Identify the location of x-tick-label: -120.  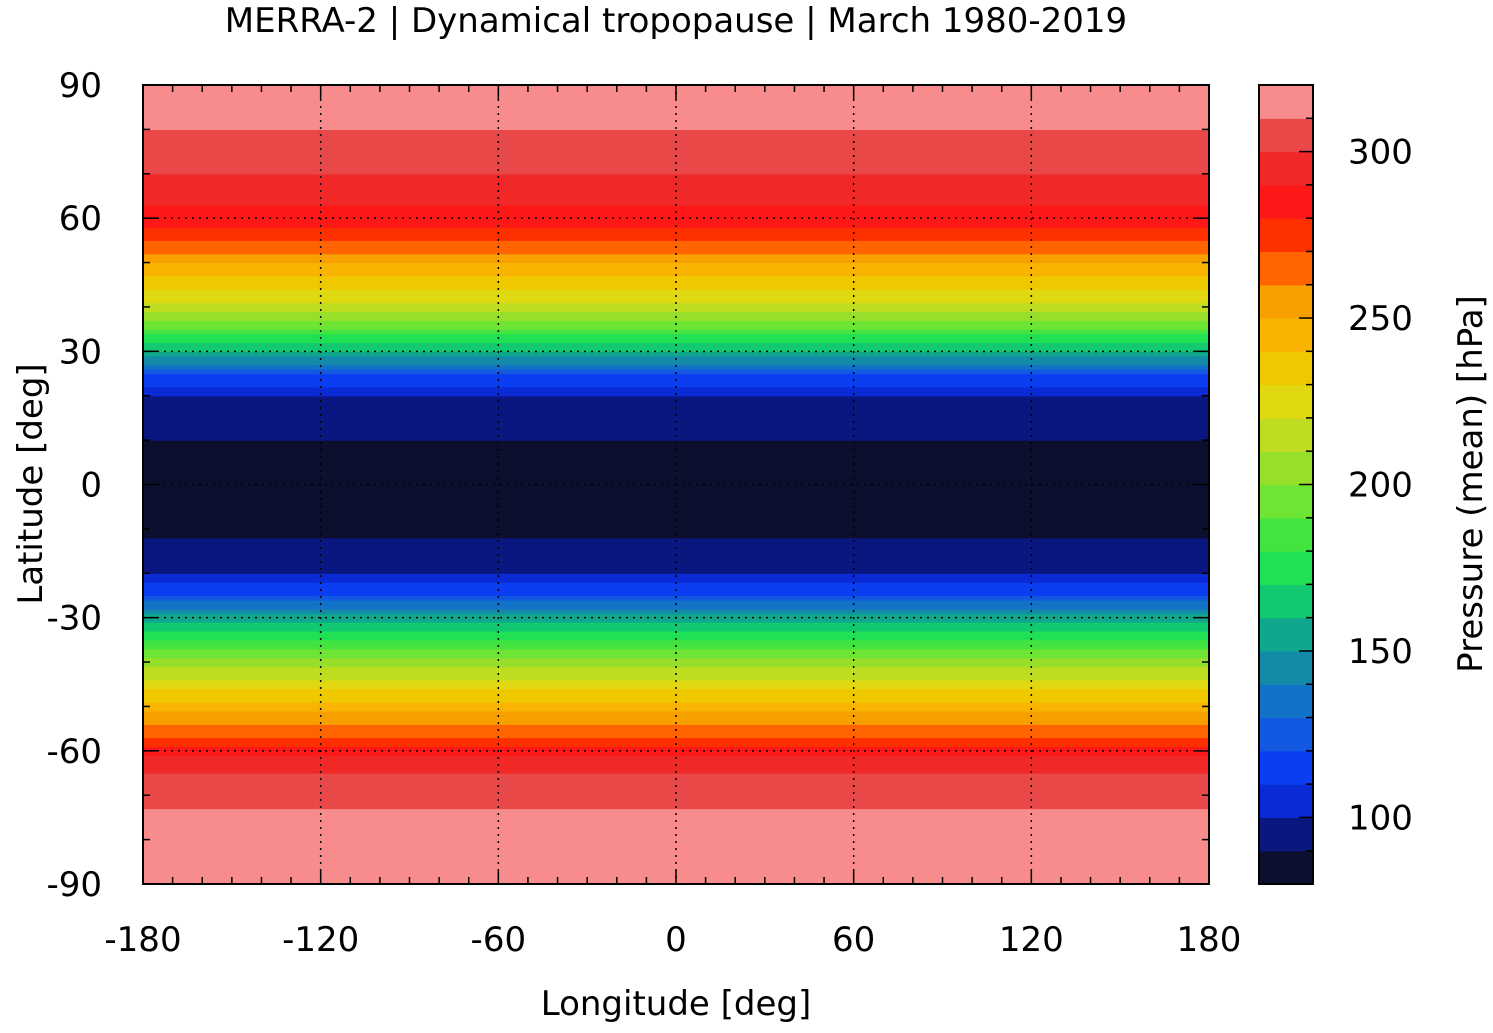
(320, 940).